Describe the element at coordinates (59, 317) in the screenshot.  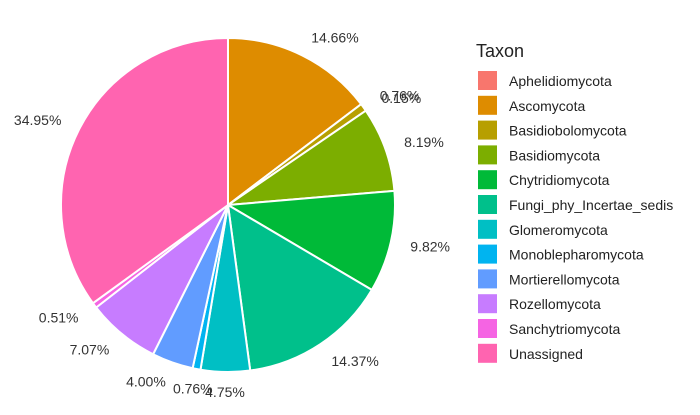
I see `pie-label-sanchytriomycota: 0.51%` at that location.